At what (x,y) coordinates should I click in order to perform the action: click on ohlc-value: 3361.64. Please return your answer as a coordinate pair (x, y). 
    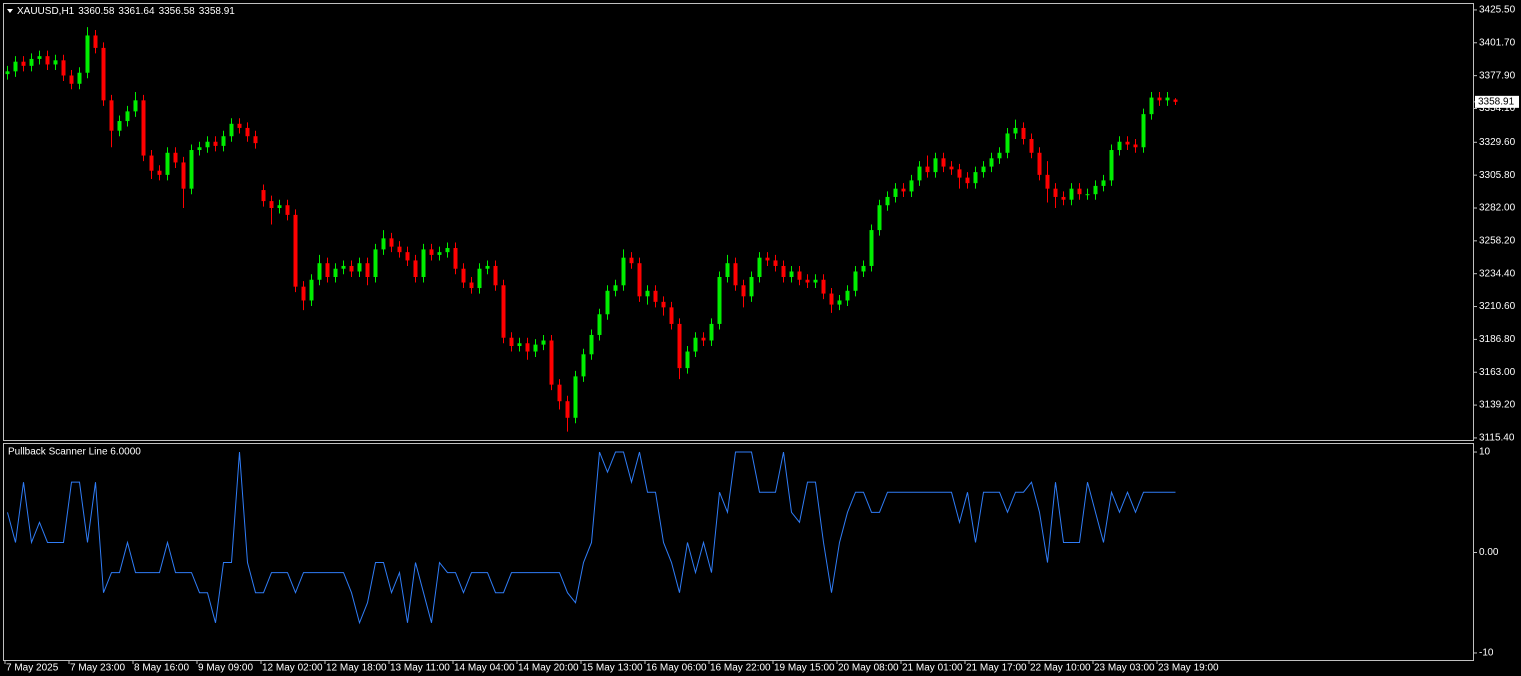
    Looking at the image, I should click on (136, 11).